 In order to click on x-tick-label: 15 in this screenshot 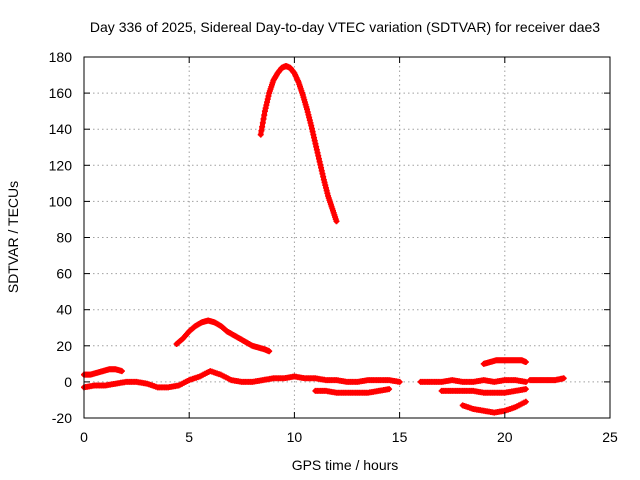, I will do `click(400, 437)`.